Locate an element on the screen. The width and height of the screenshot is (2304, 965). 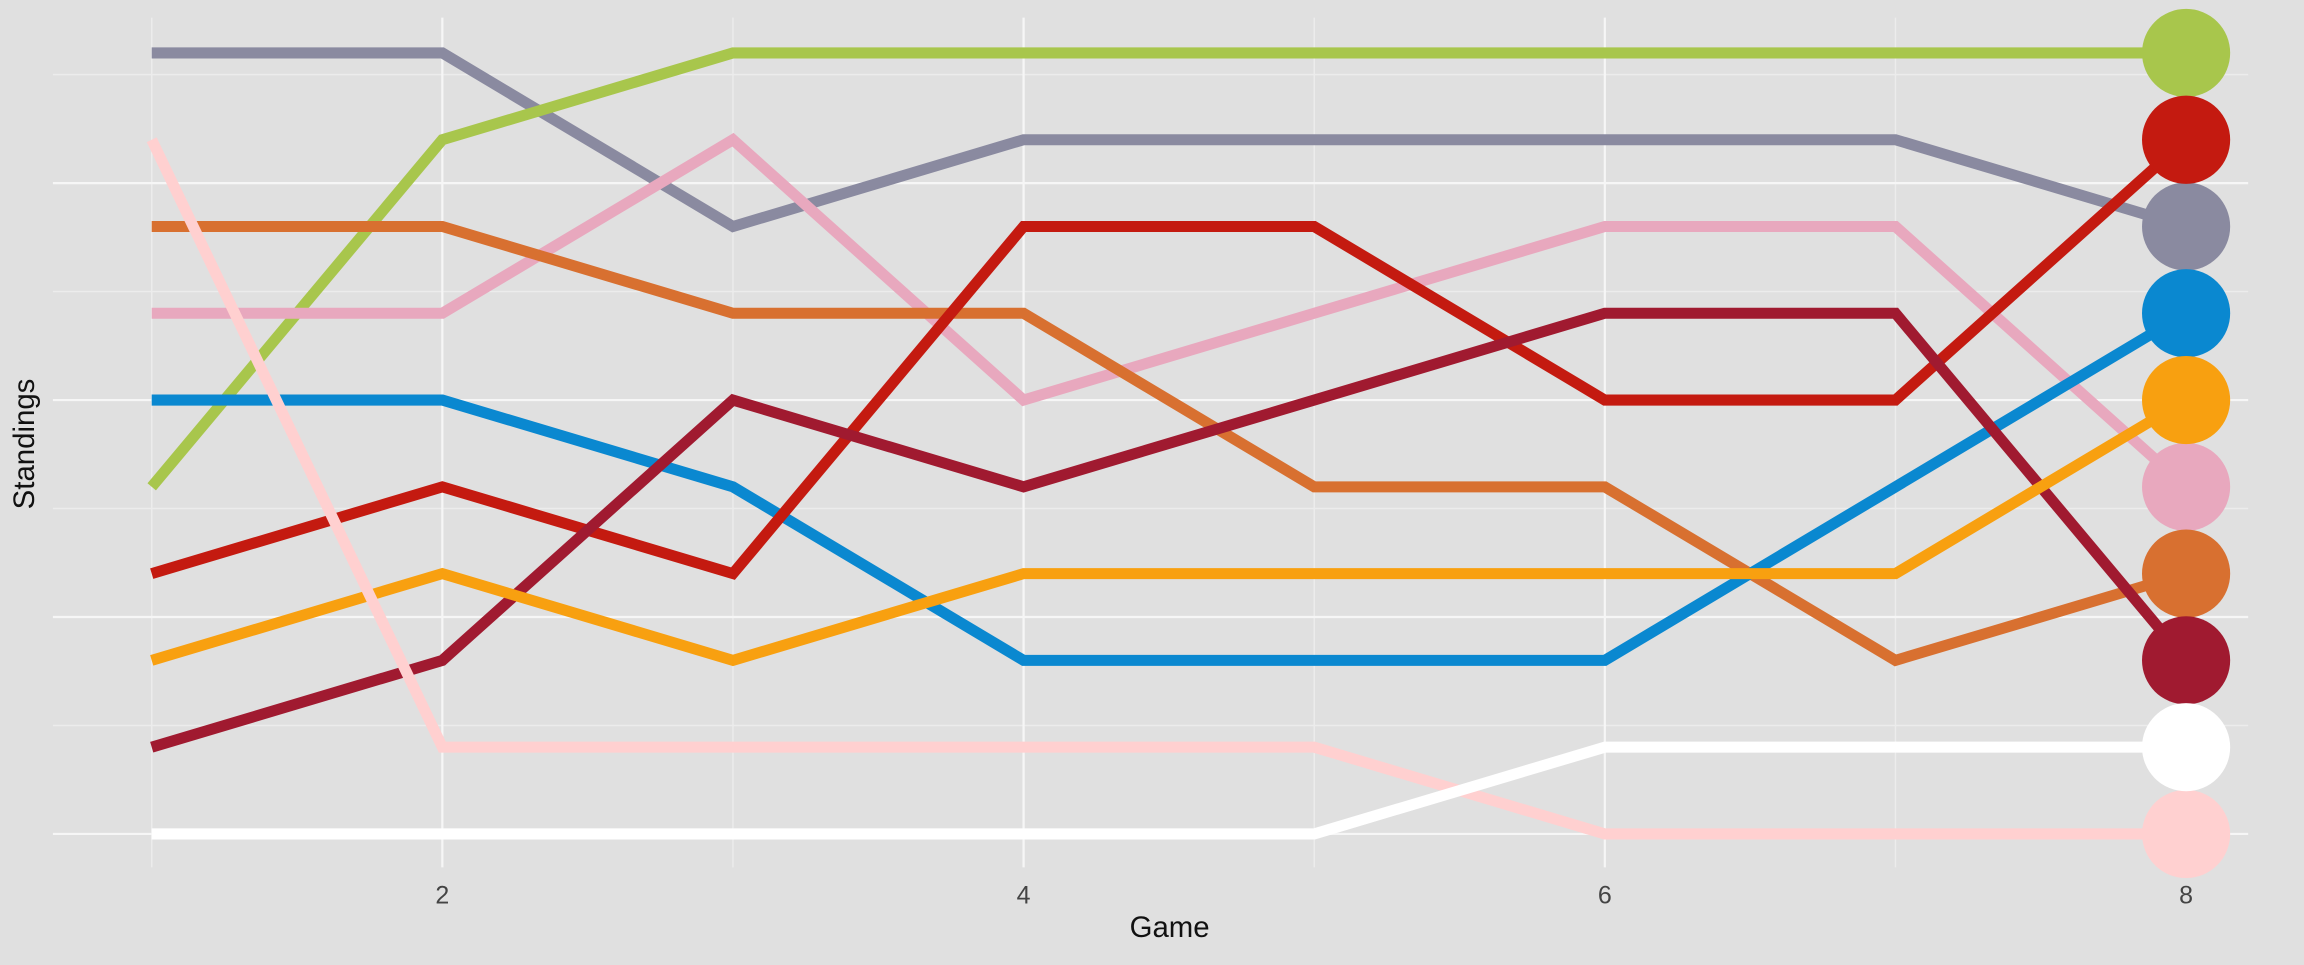
x-tick-label: 2 is located at coordinates (442, 895).